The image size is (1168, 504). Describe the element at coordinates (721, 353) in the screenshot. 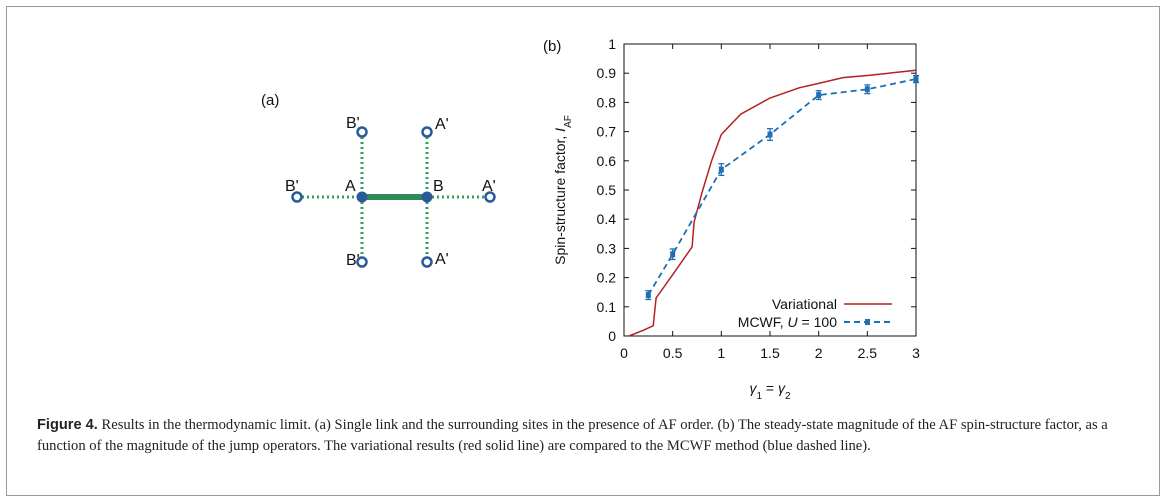

I see `x-tick-label: 1` at that location.